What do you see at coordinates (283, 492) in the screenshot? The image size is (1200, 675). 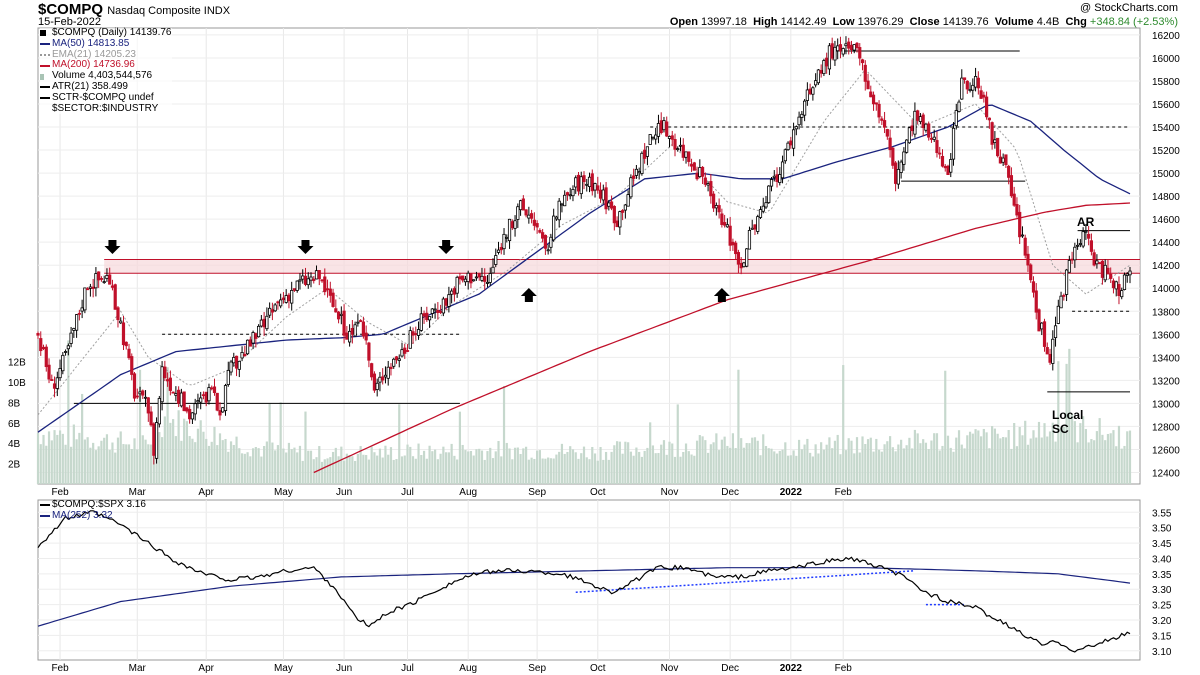 I see `x-tick-label: May` at bounding box center [283, 492].